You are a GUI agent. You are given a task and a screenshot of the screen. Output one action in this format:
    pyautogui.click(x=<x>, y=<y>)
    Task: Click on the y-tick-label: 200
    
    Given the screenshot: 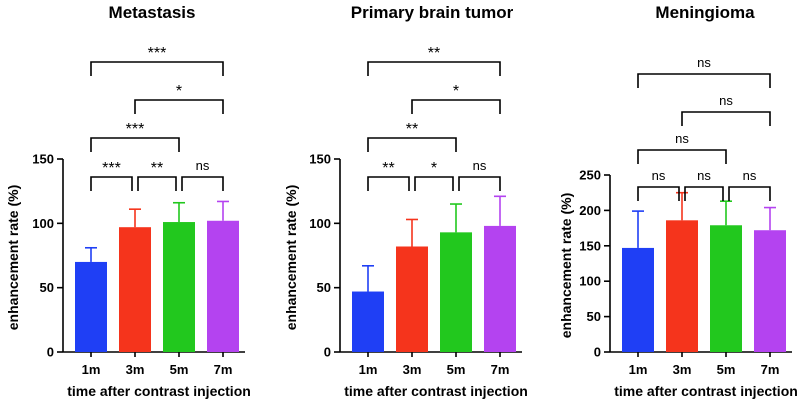 What is the action you would take?
    pyautogui.click(x=590, y=210)
    